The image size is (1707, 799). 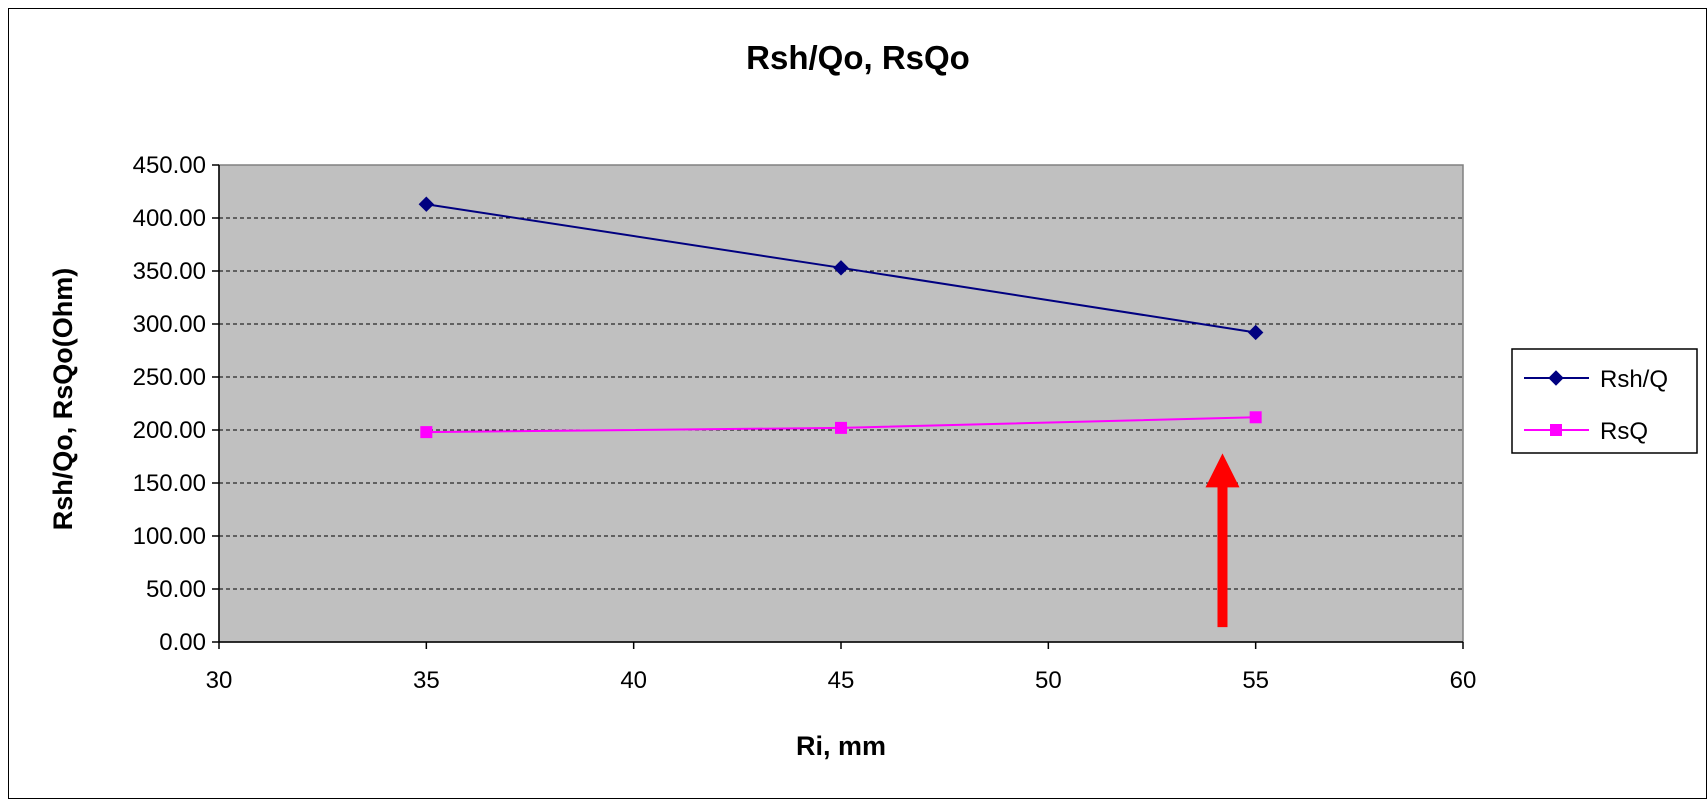 I want to click on x-axis-label: Ri, mm, so click(x=841, y=746).